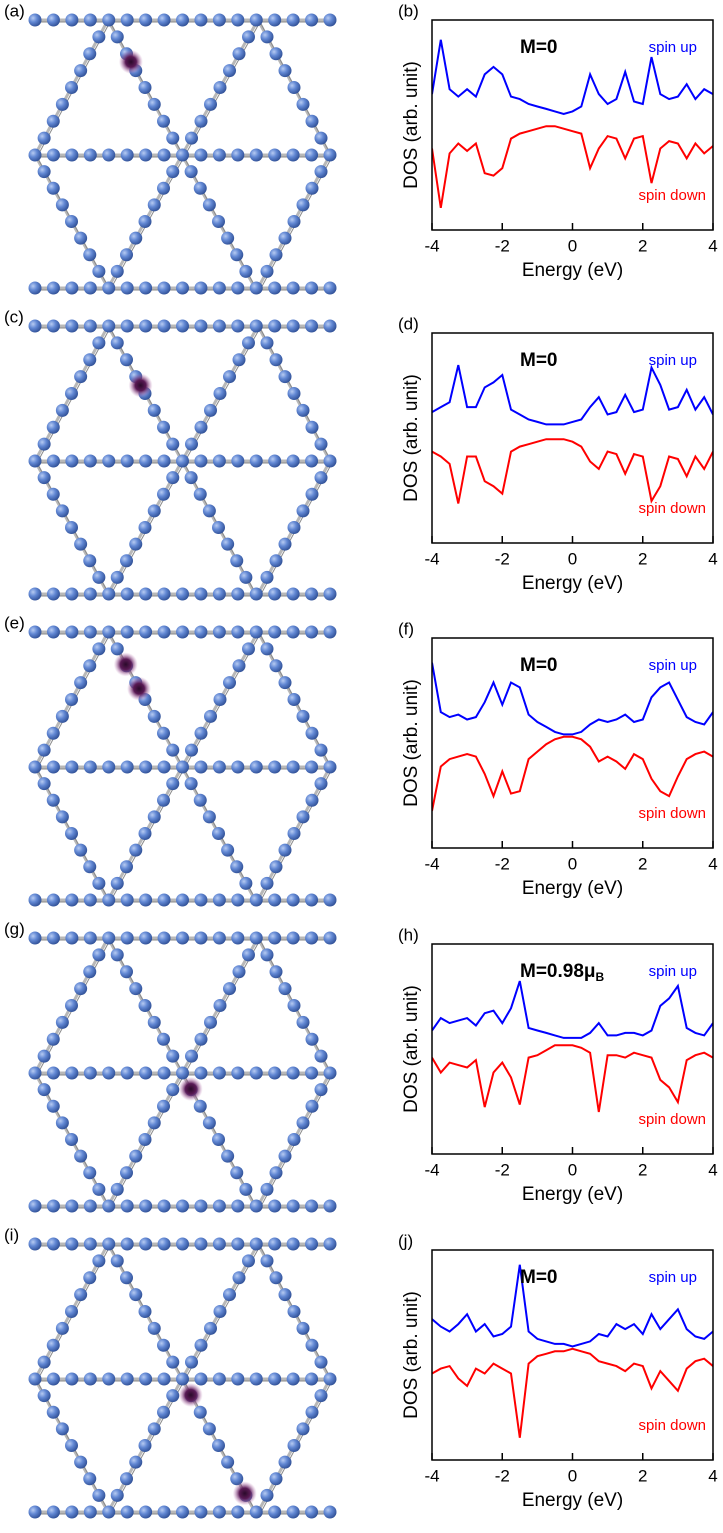 The height and width of the screenshot is (1533, 723). What do you see at coordinates (572, 1078) in the screenshot?
I see `dos-line` at bounding box center [572, 1078].